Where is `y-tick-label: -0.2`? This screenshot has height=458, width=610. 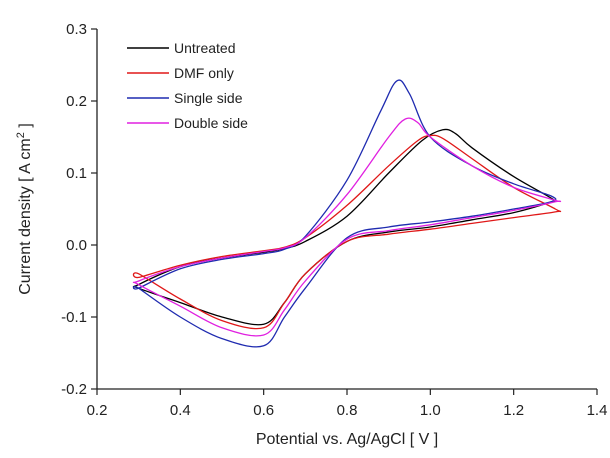
y-tick-label: -0.2 is located at coordinates (74, 389).